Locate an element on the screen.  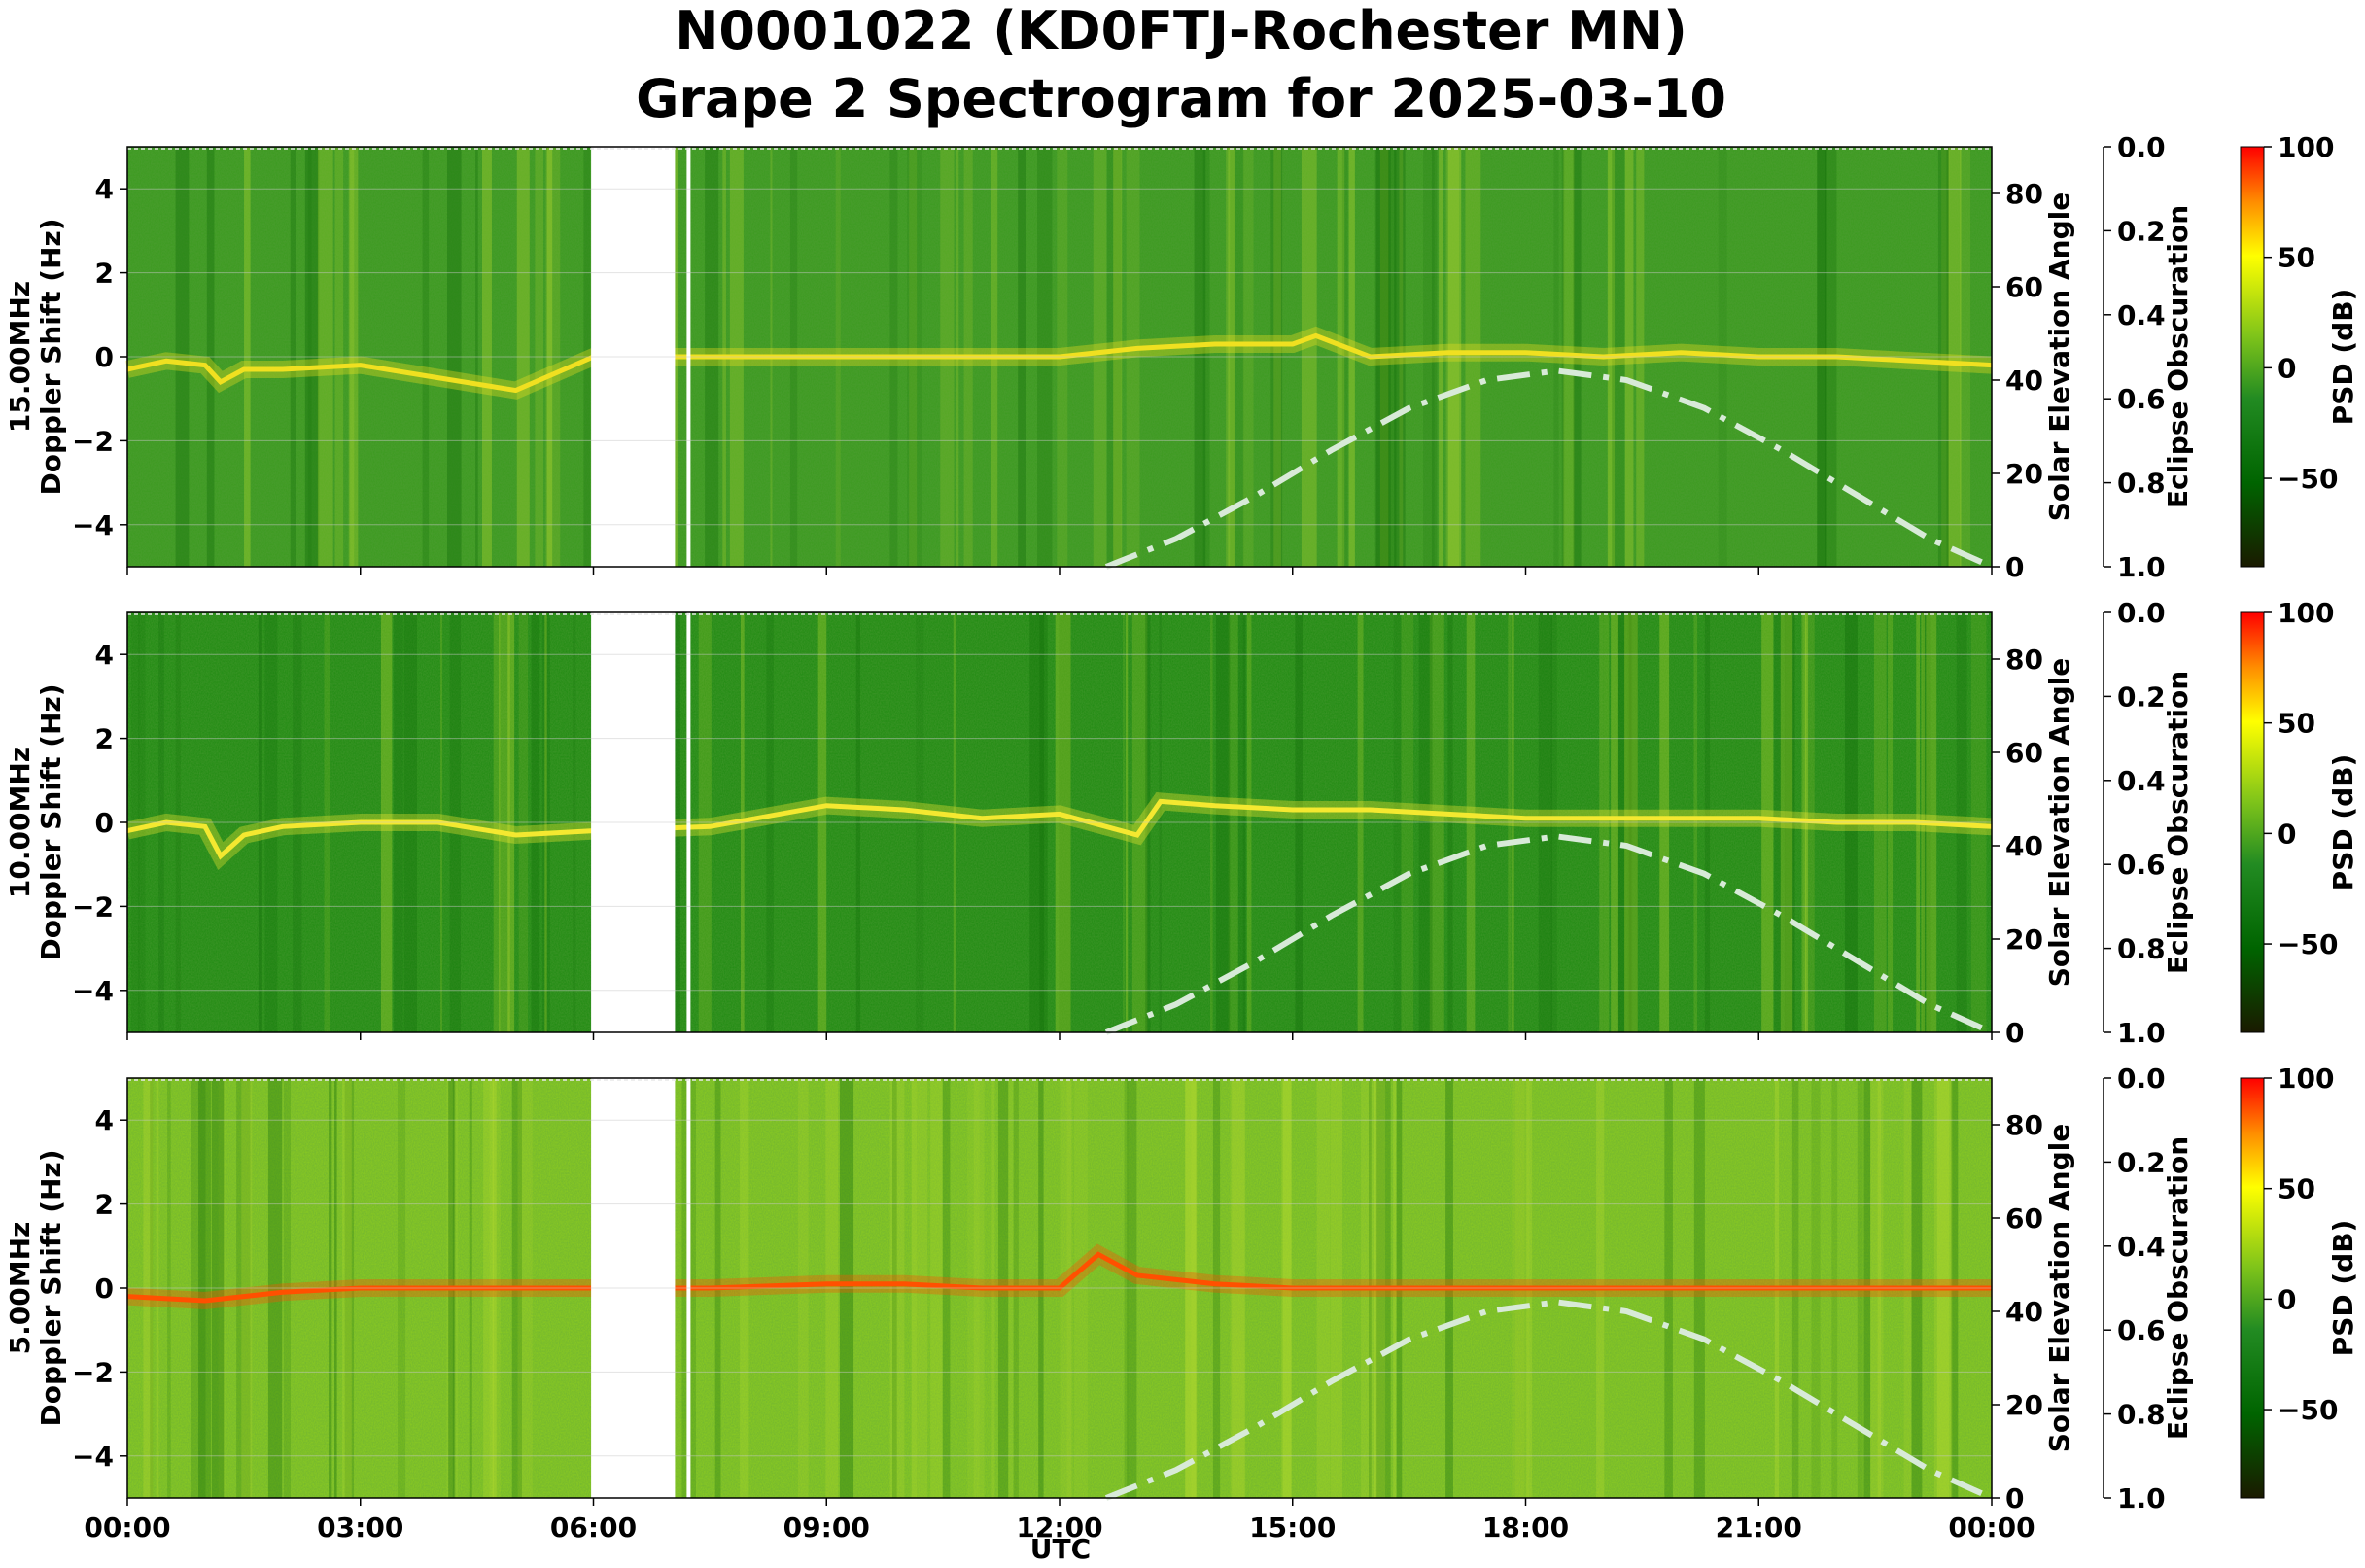
x-tick-label: 21:00 is located at coordinates (1759, 1528).